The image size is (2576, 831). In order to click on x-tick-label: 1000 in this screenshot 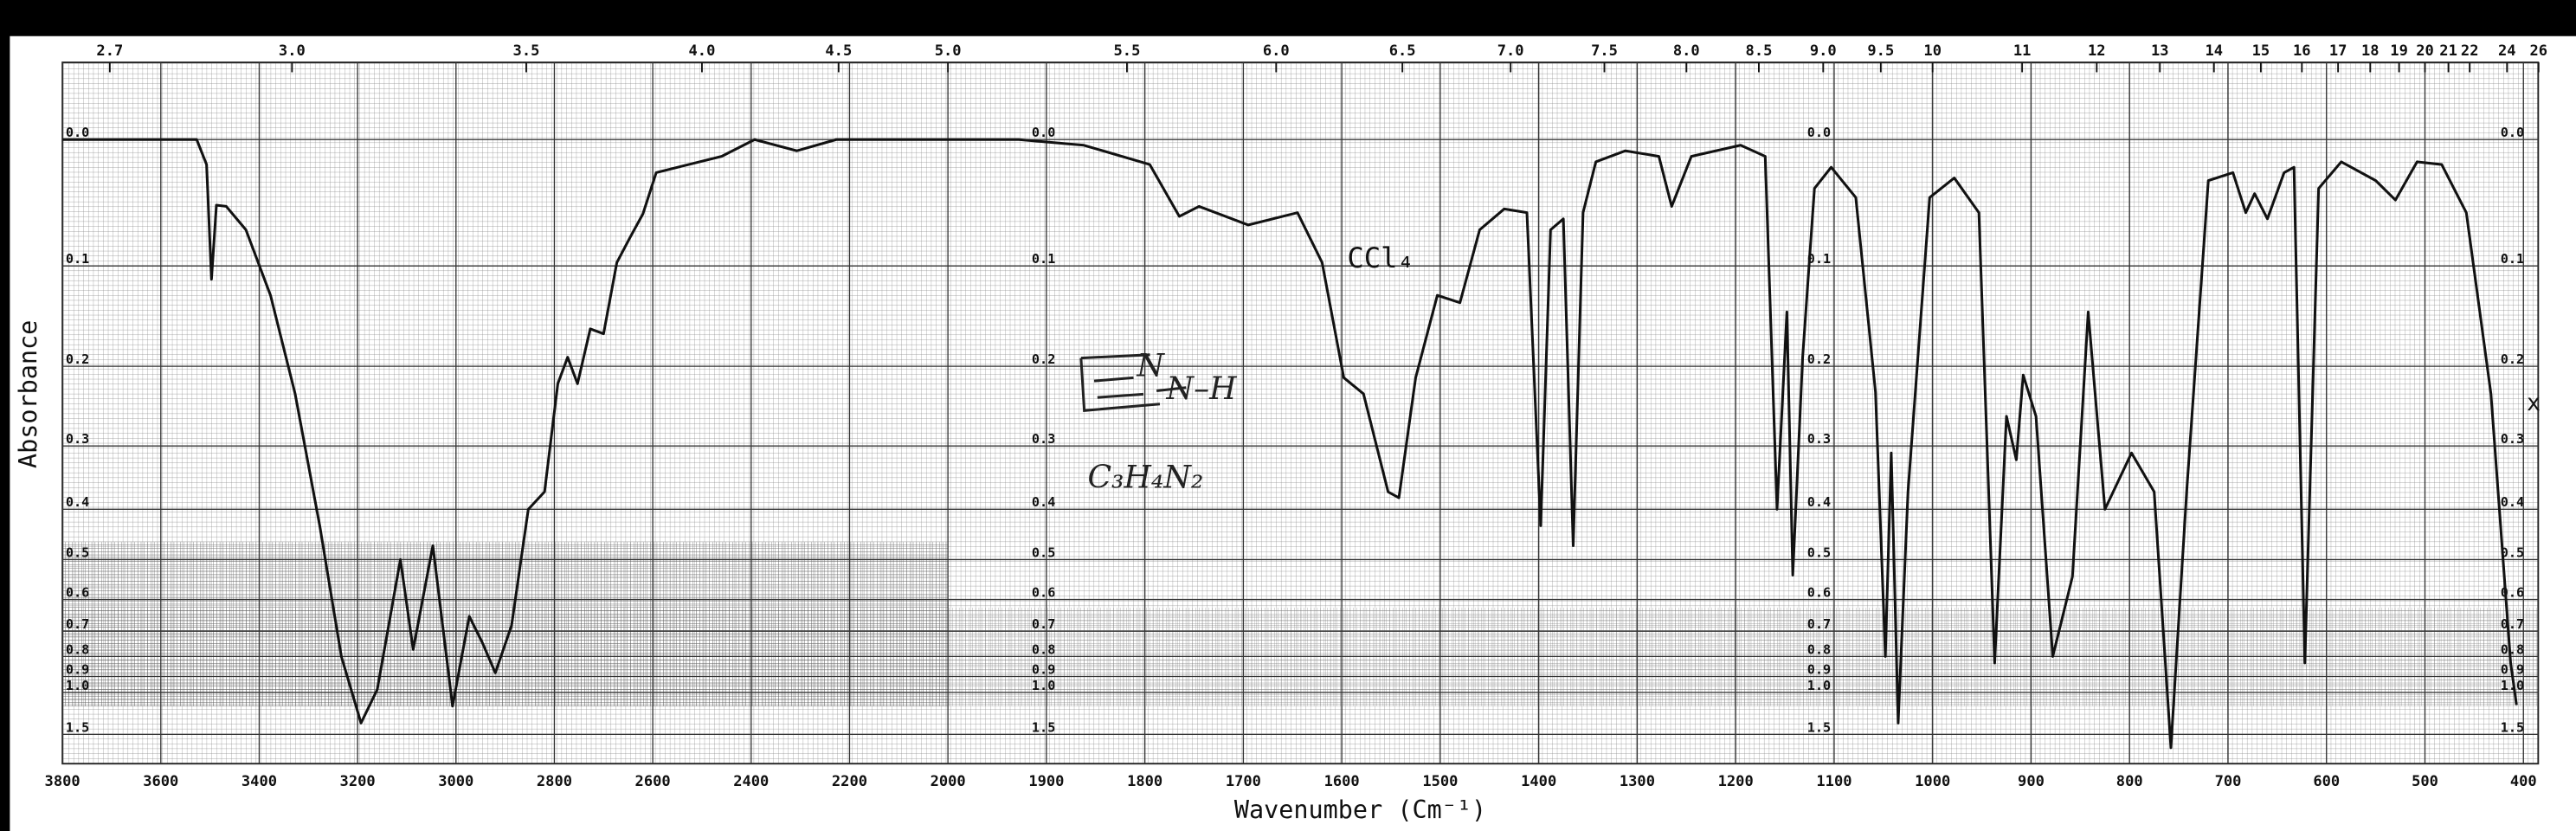, I will do `click(1932, 781)`.